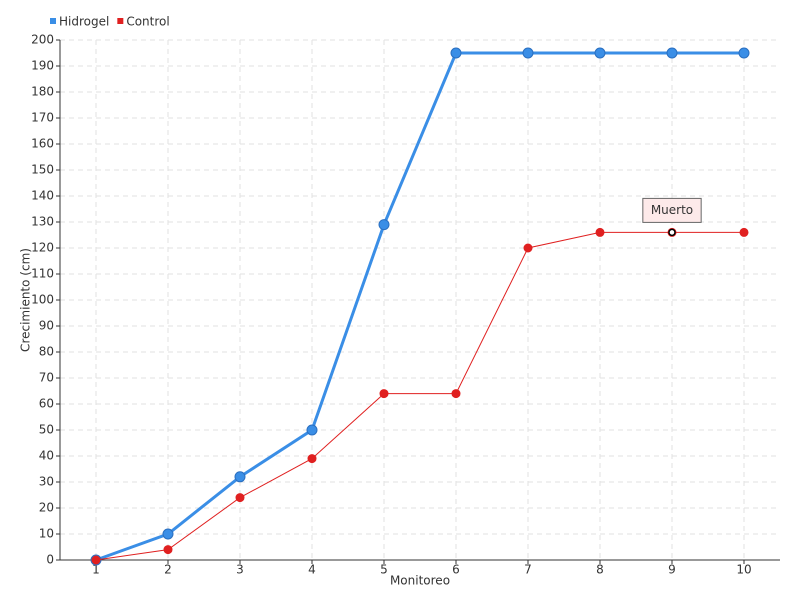 This screenshot has width=800, height=600. I want to click on y-tick-label: 90, so click(46, 326).